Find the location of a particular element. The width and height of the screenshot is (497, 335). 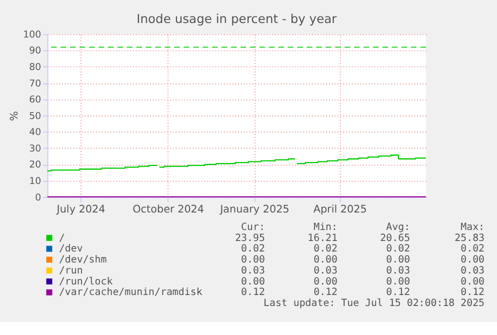

chart-title: Inode usage in percent - by year is located at coordinates (237, 19).